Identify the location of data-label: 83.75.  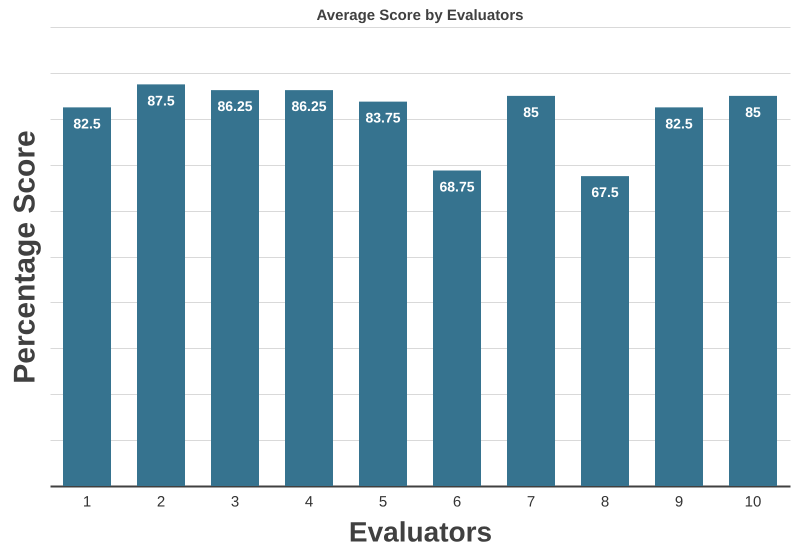
(383, 118).